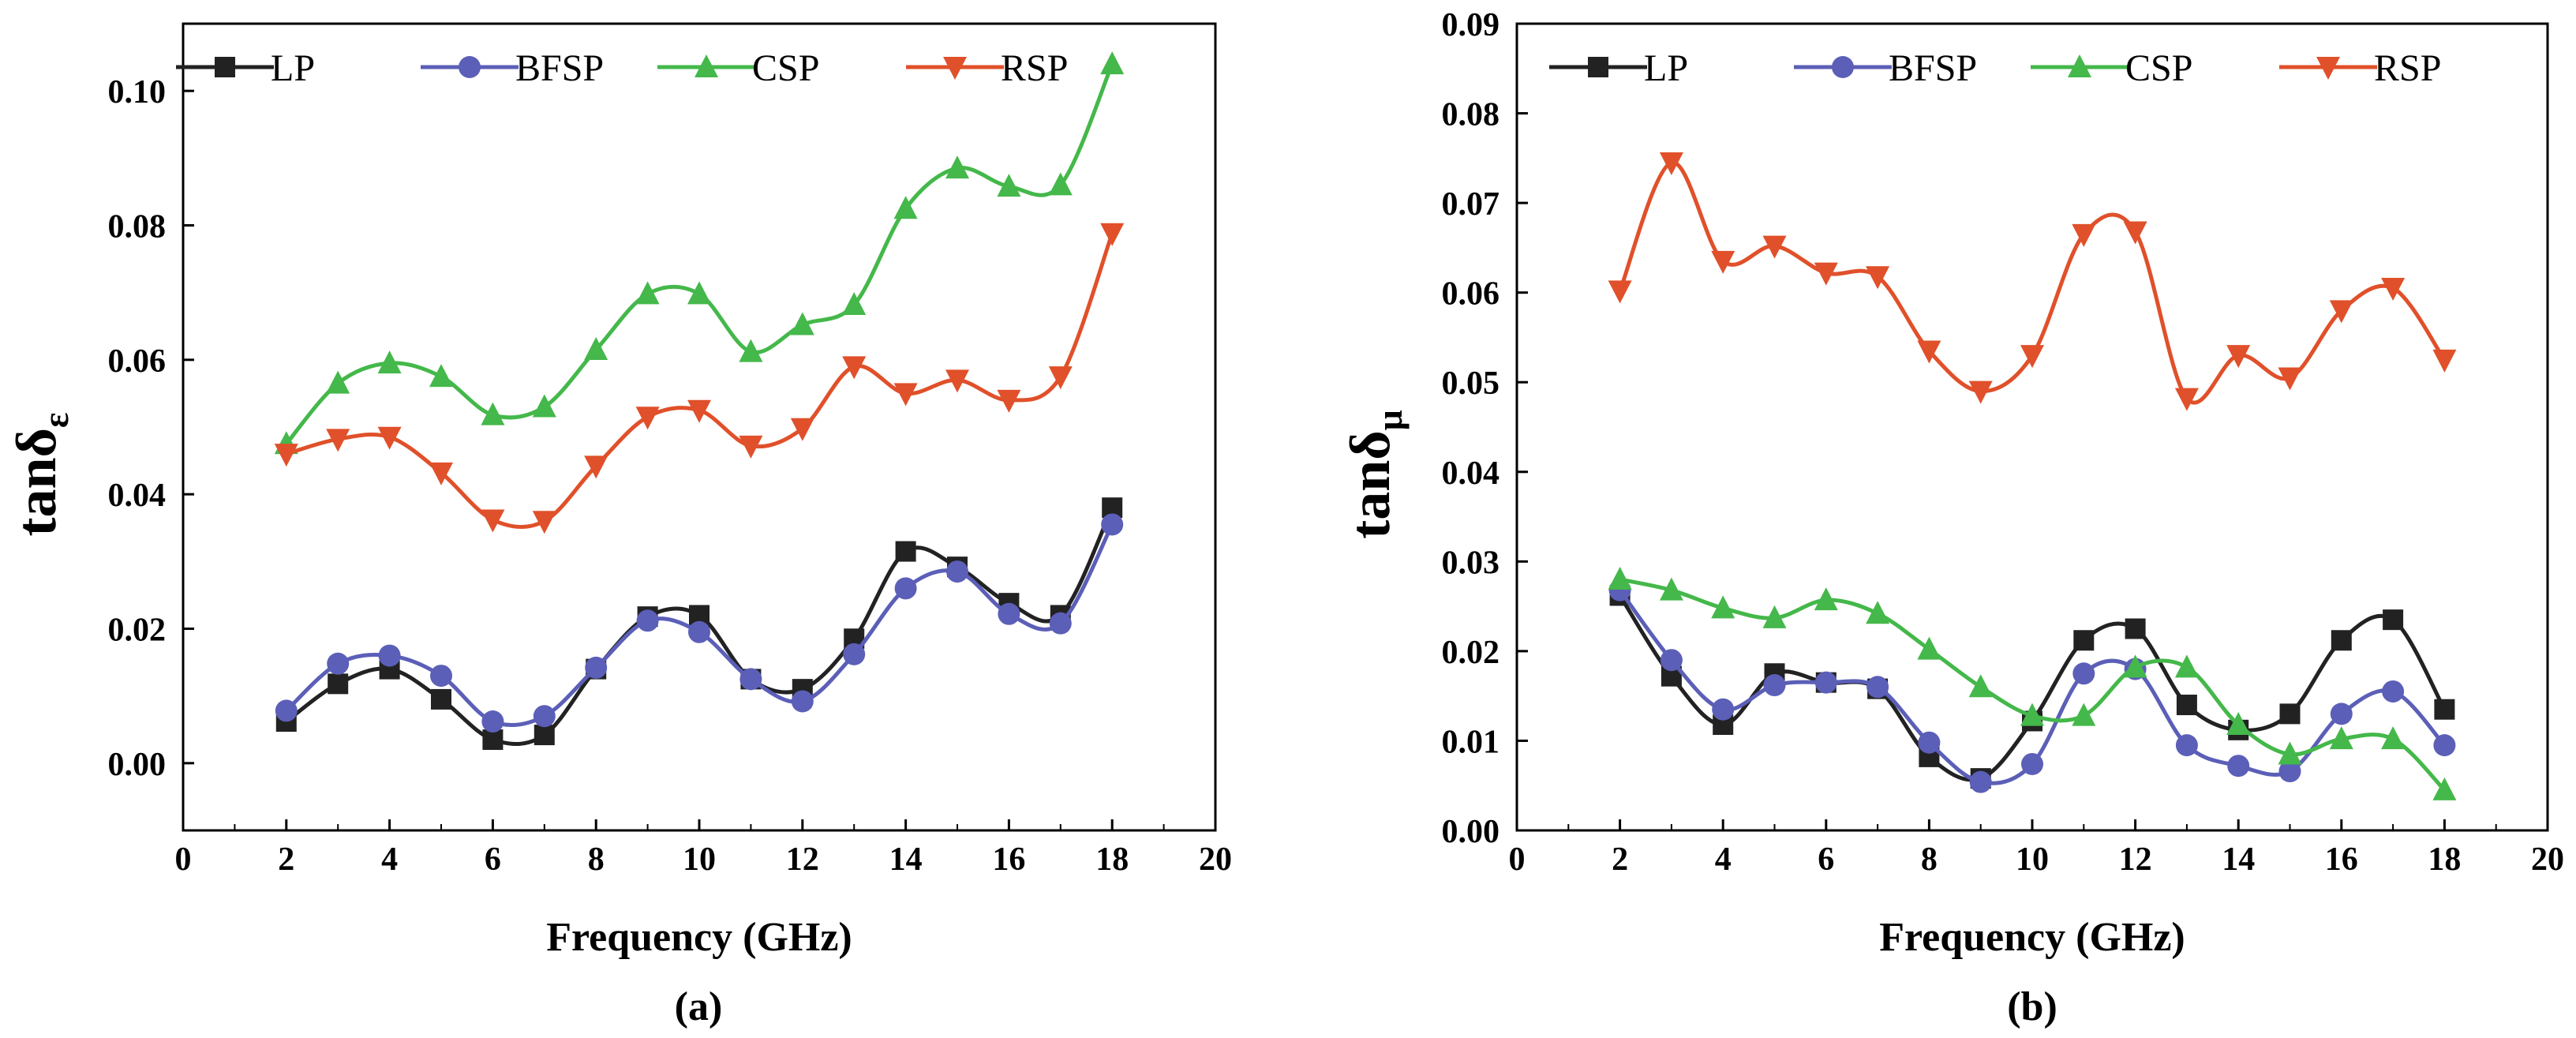  What do you see at coordinates (2032, 282) in the screenshot?
I see `series-rsp` at bounding box center [2032, 282].